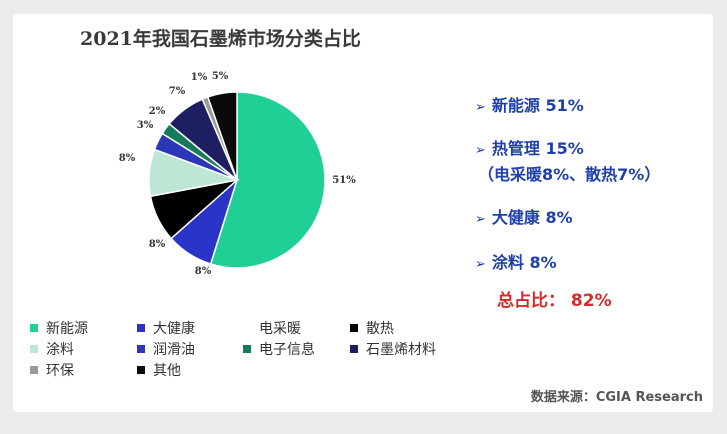 The width and height of the screenshot is (727, 434). Describe the element at coordinates (529, 148) in the screenshot. I see `annotation-thermal: ➢ 热管理 15%` at that location.